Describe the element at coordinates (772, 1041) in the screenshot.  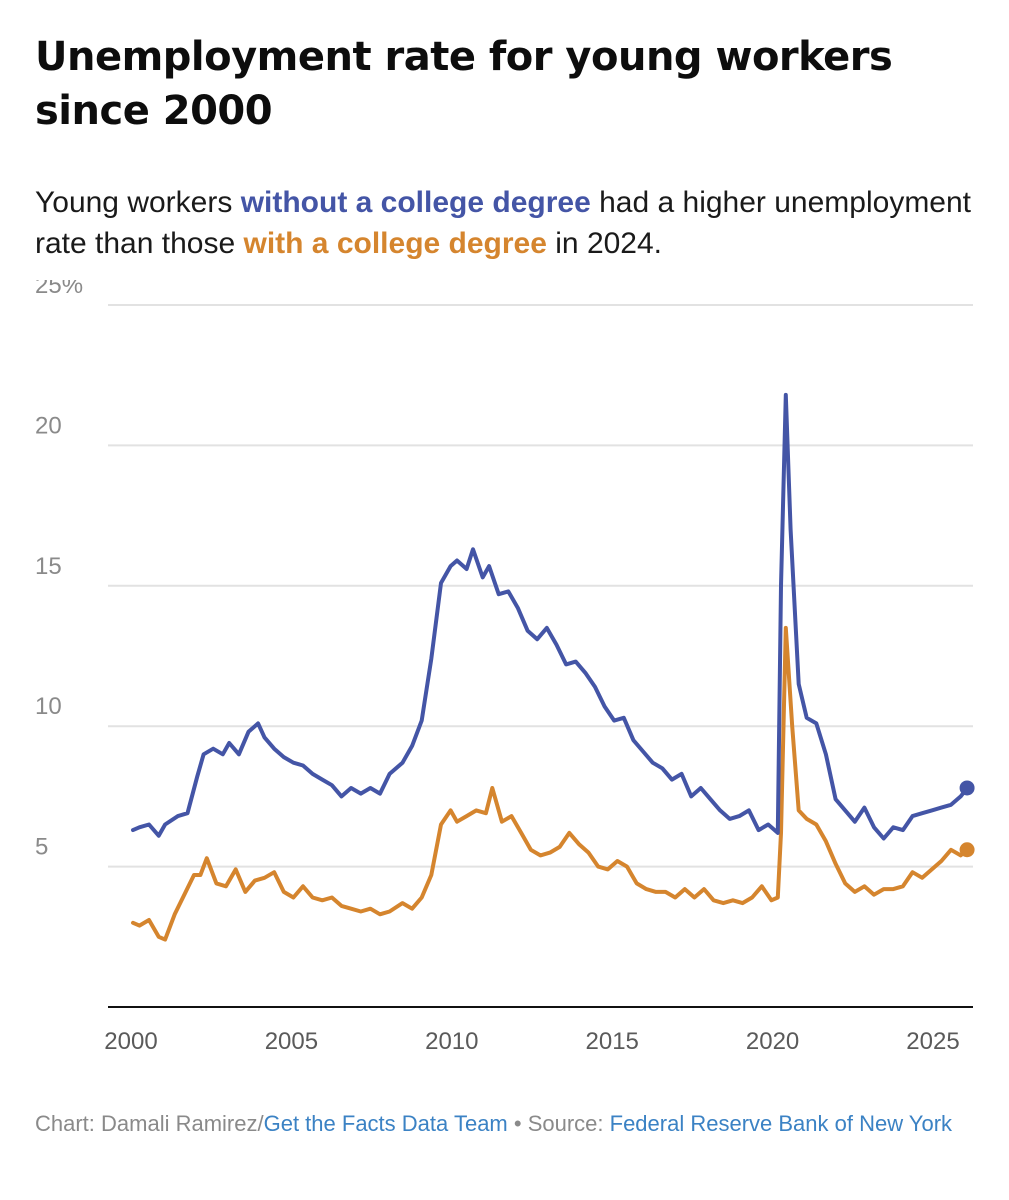
I see `x-tick-label-2020: 2020` at that location.